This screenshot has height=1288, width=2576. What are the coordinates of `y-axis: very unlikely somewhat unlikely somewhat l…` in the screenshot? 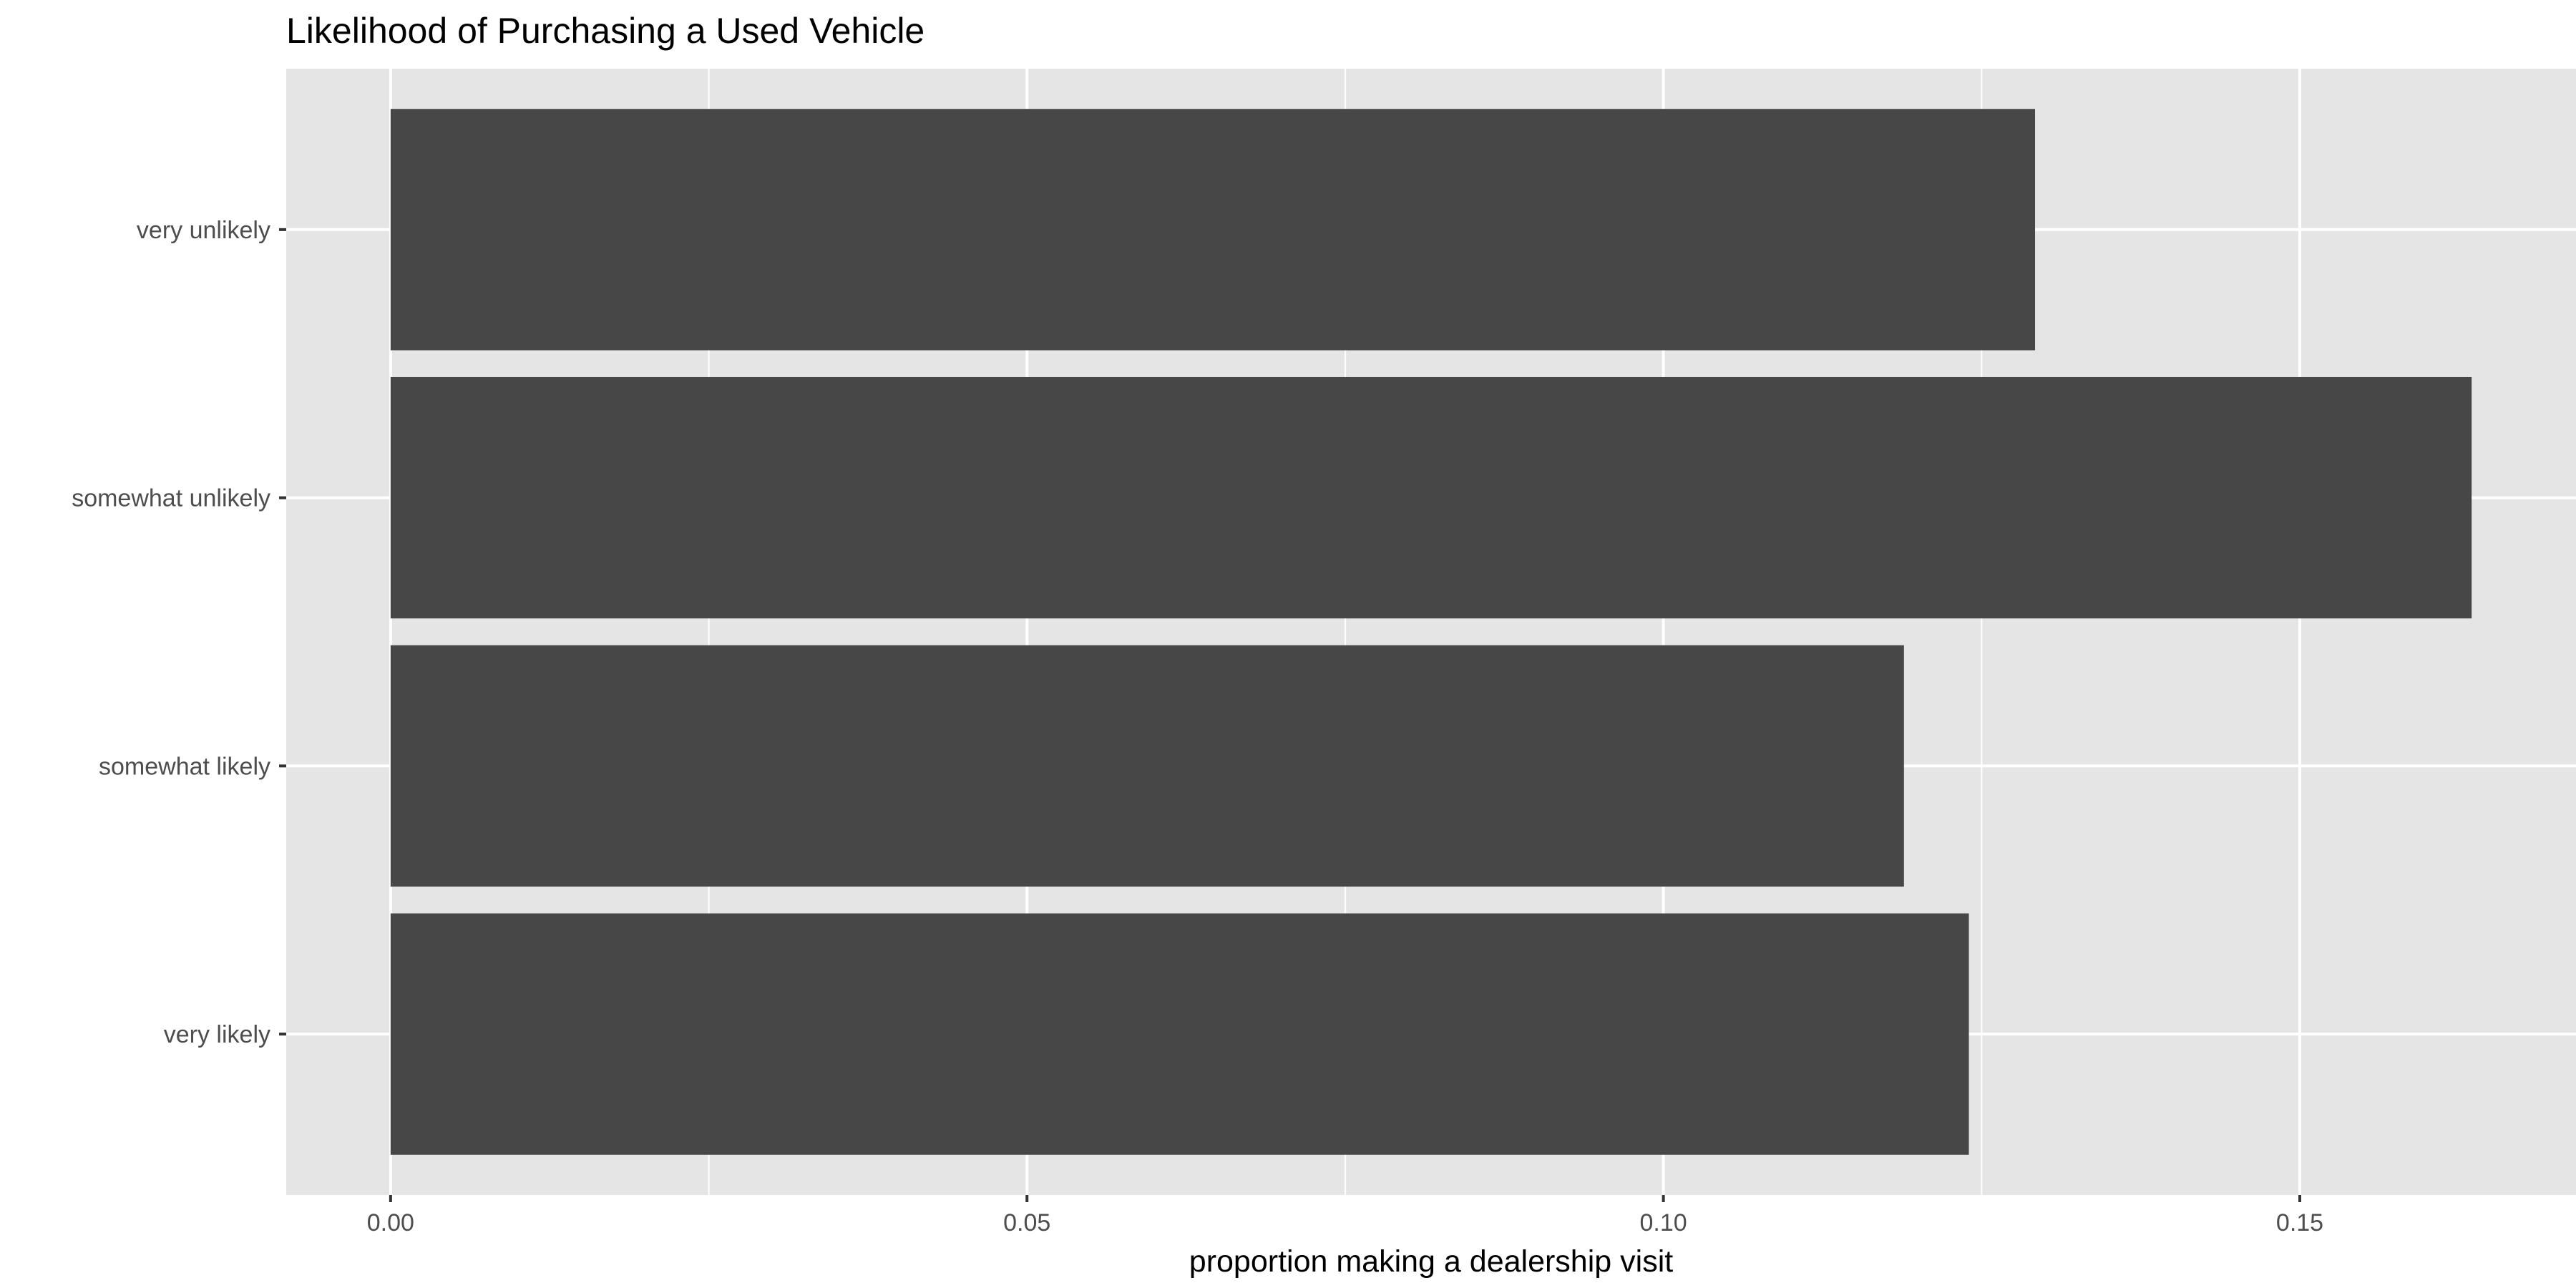 It's located at (179, 632).